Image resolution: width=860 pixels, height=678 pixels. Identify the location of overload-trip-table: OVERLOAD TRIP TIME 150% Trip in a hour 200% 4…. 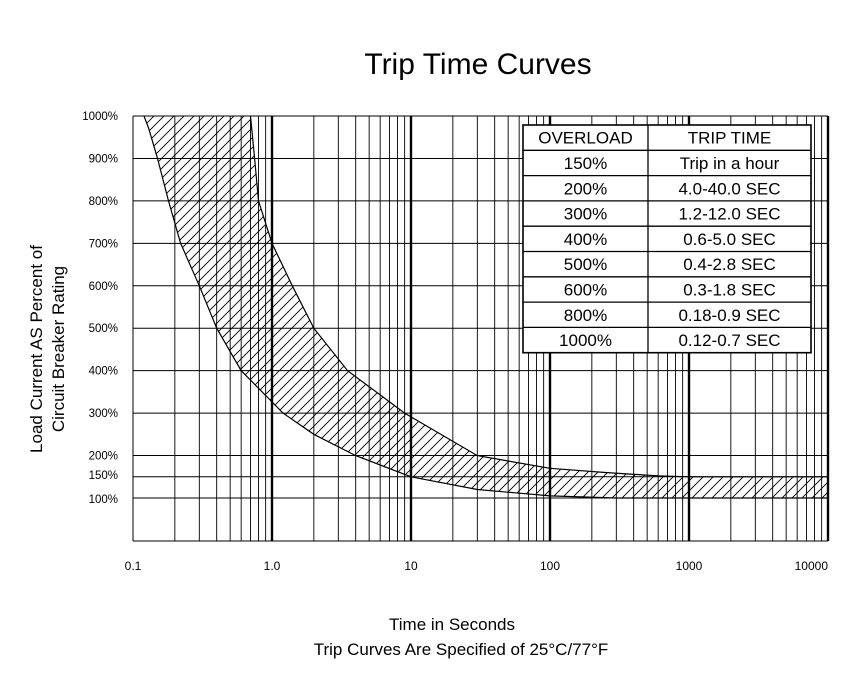
(667, 239).